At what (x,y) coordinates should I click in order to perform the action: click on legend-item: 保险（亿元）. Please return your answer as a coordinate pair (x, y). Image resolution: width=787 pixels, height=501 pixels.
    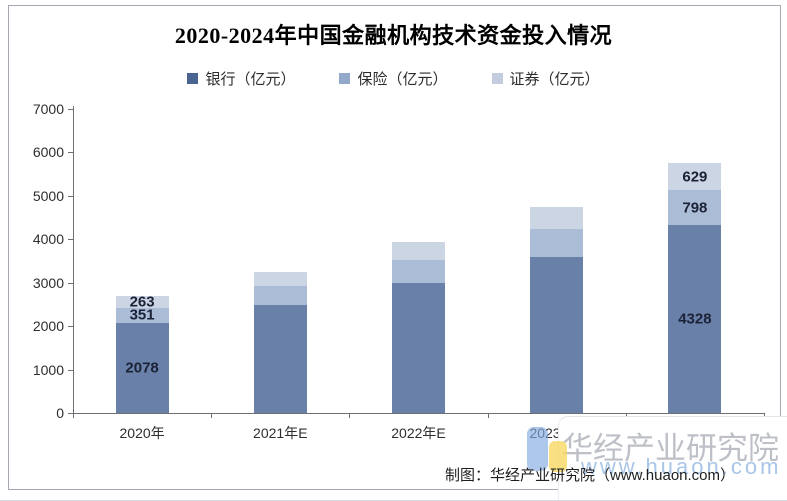
    Looking at the image, I should click on (393, 78).